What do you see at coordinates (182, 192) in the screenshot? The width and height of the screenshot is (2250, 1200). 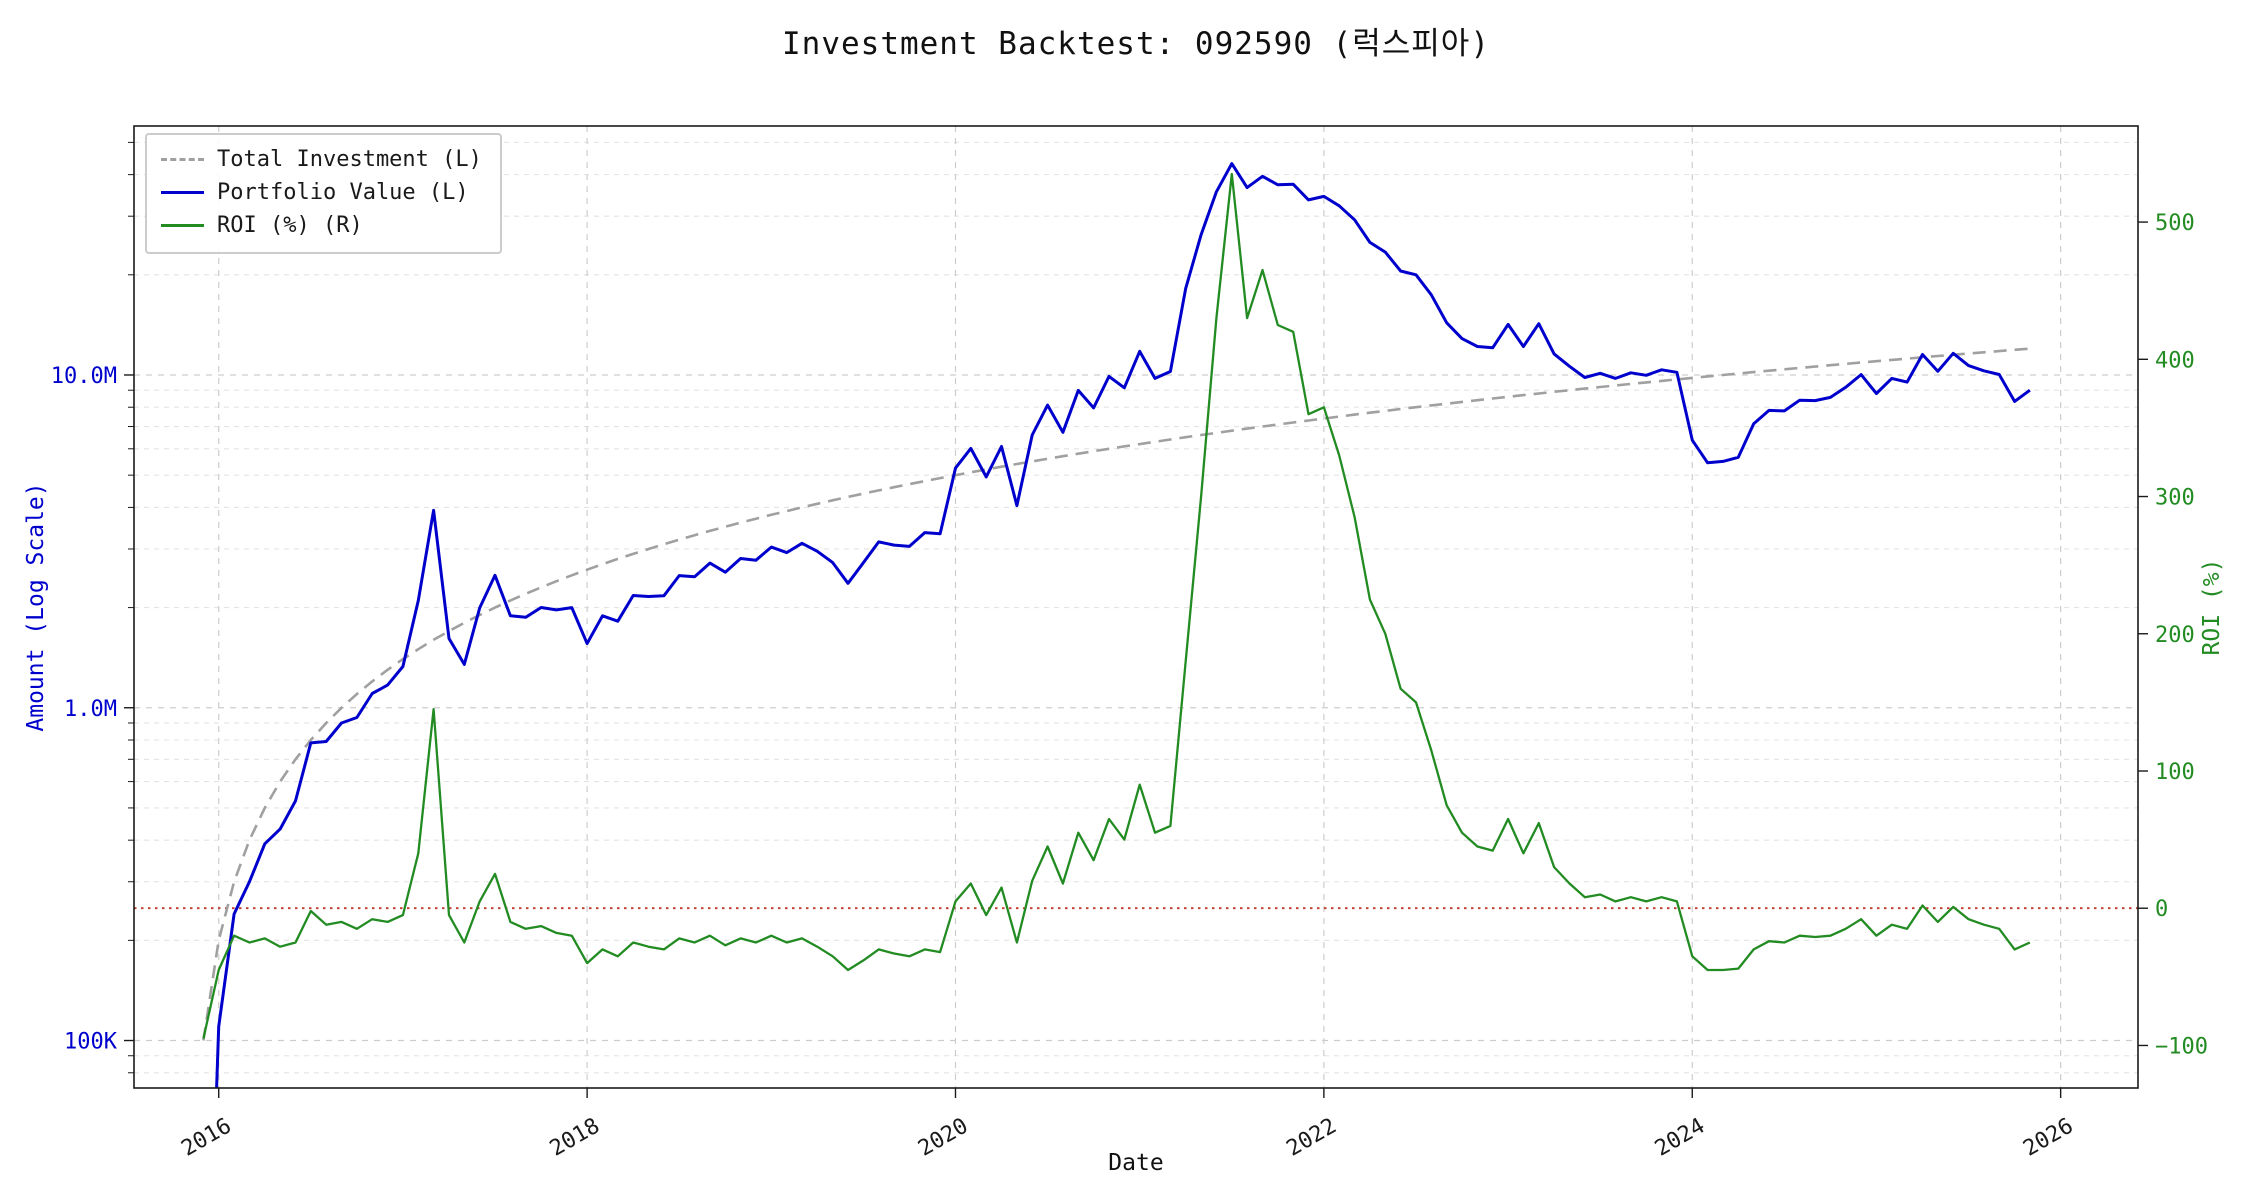 I see `legend-blue-line-icon` at bounding box center [182, 192].